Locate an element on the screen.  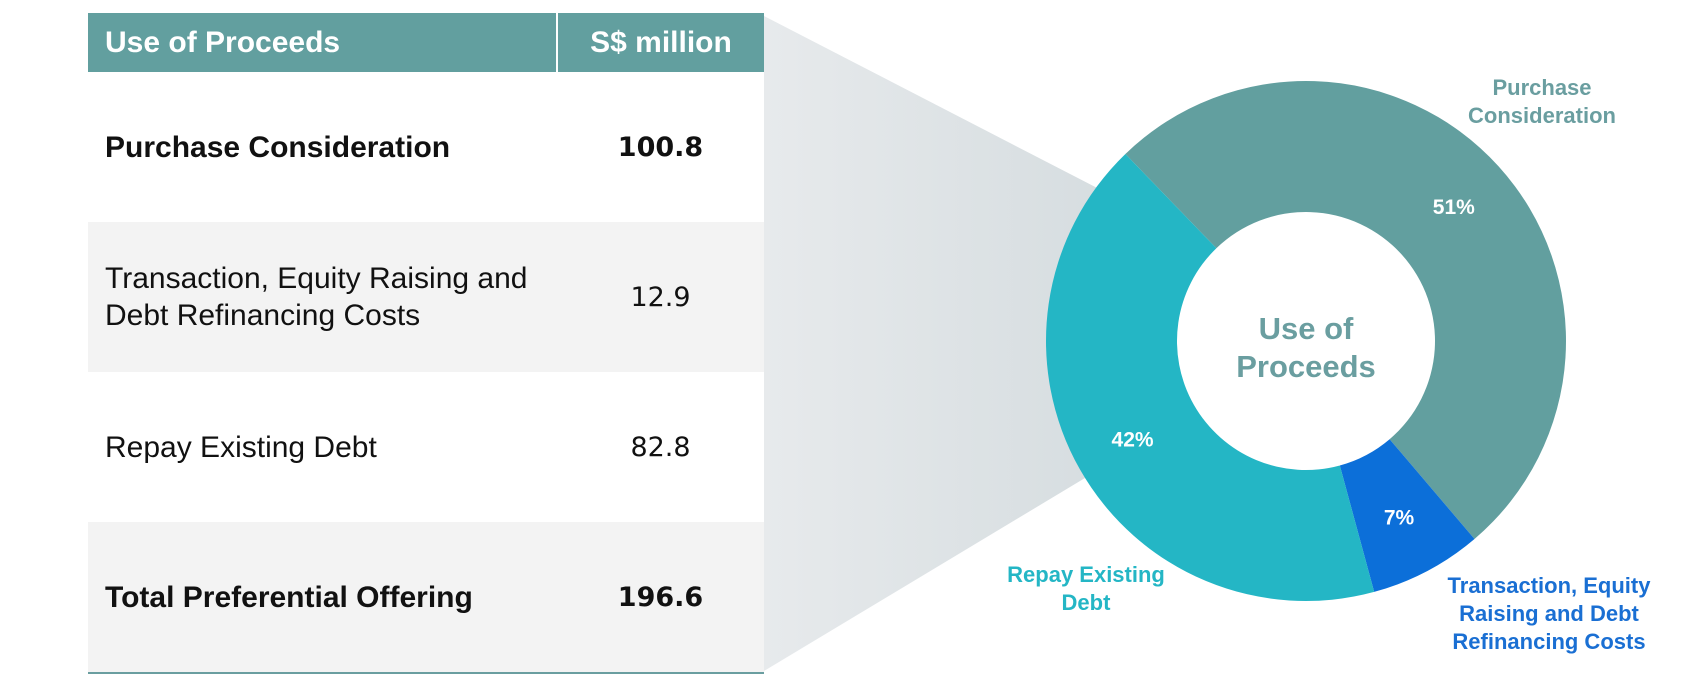
column-header-use-of-proceeds: Use of Proceeds is located at coordinates (322, 42).